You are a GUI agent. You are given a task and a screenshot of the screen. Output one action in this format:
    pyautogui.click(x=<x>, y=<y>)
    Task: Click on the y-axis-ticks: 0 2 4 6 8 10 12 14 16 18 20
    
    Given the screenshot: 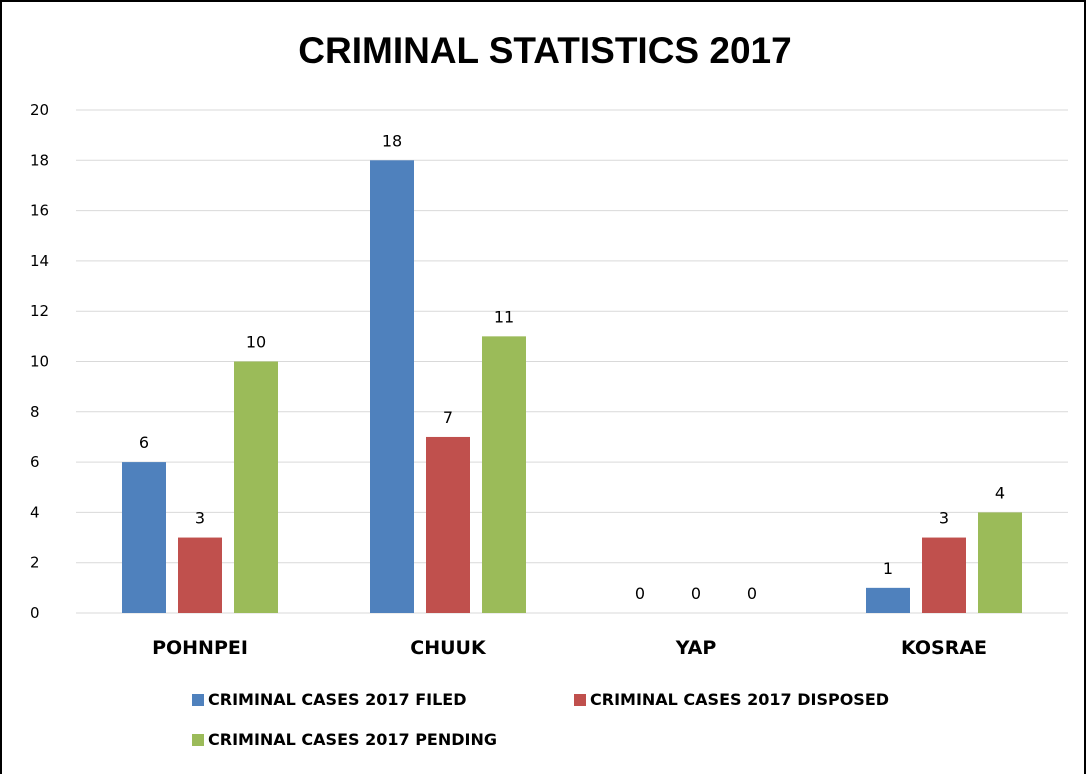 What is the action you would take?
    pyautogui.click(x=39, y=361)
    